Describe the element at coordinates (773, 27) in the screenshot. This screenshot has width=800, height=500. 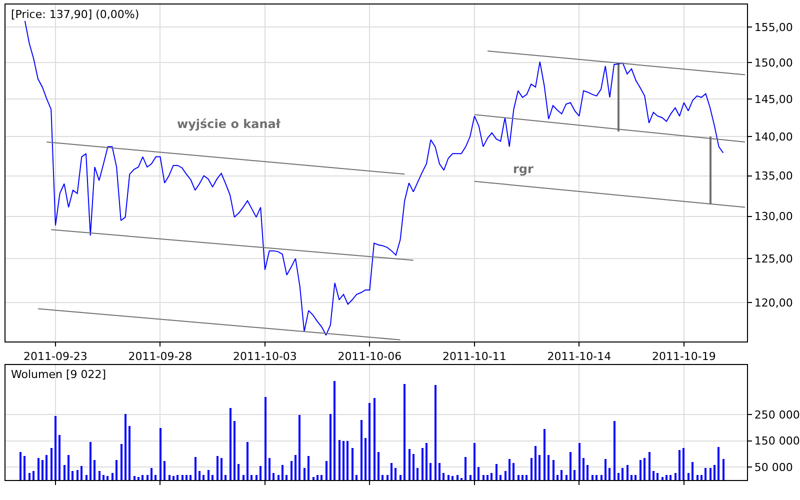
I see `y-tick-label: 155,00` at that location.